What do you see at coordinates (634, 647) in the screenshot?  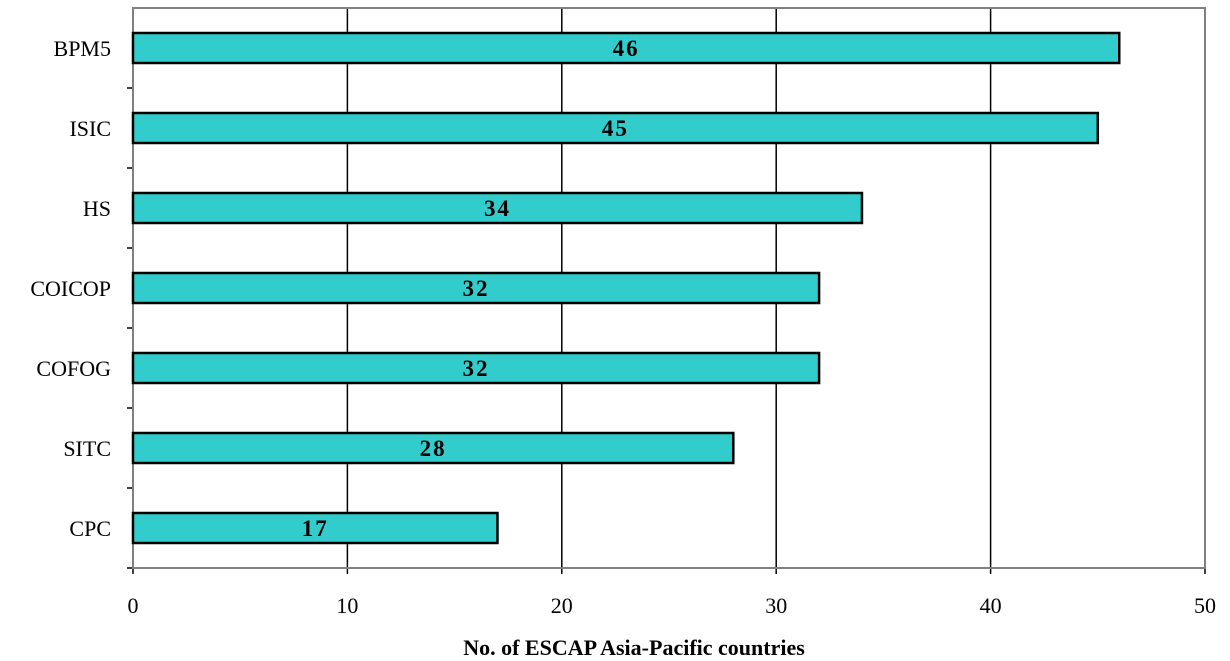 I see `x-axis-title: No. of ESCAP Asia-Pacific countries` at bounding box center [634, 647].